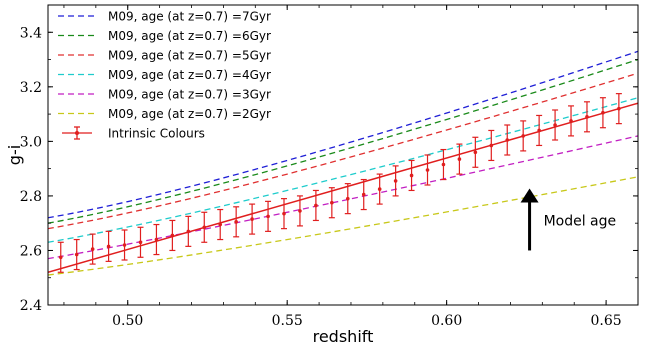  What do you see at coordinates (156, 134) in the screenshot?
I see `legend-label-intrinsic: Intrinsic Colours` at bounding box center [156, 134].